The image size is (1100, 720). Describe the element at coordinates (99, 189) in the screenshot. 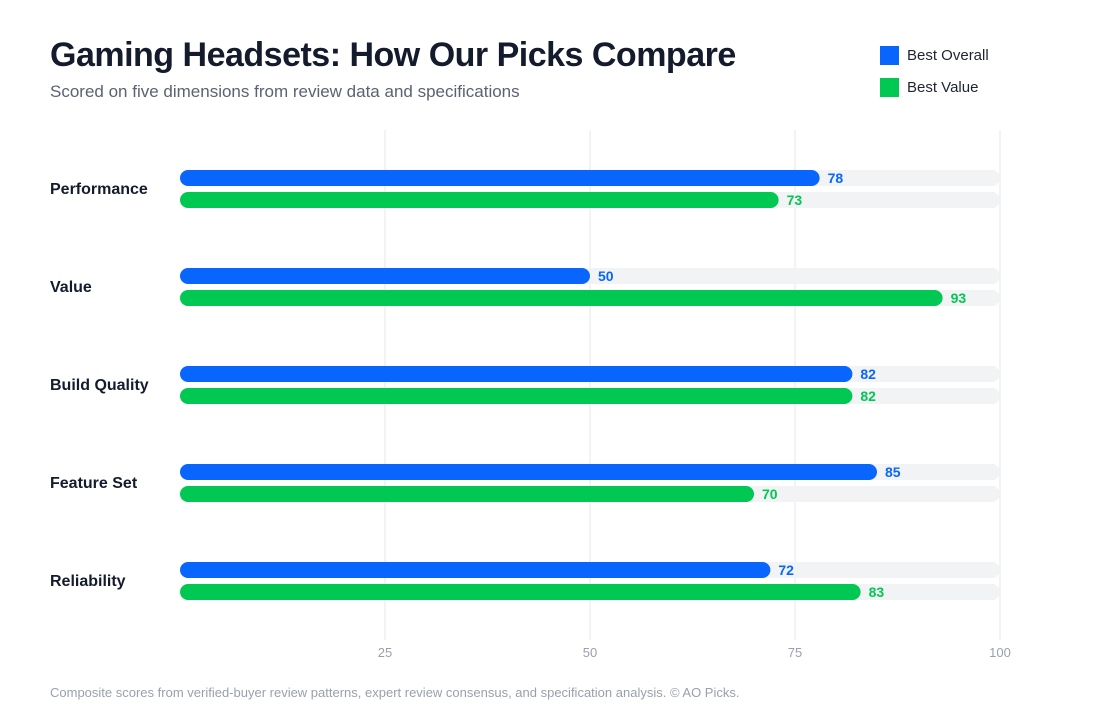

I see `category-label-performance: Performance` at that location.